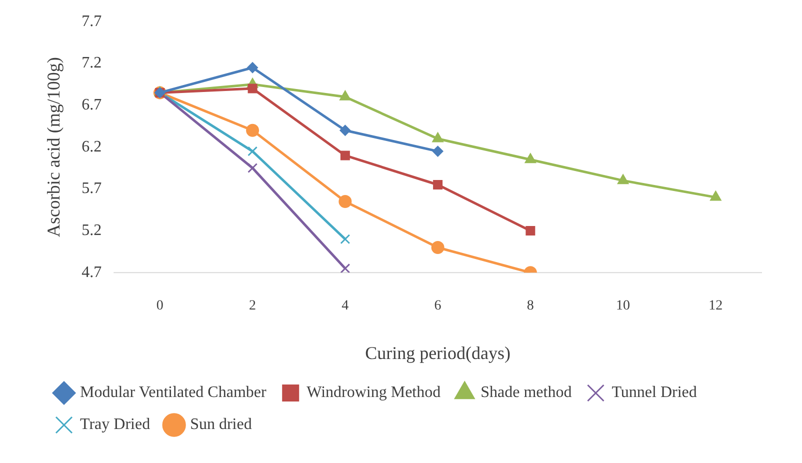  Describe the element at coordinates (173, 393) in the screenshot. I see `legend-label: Modular Ventilated Chamber` at that location.